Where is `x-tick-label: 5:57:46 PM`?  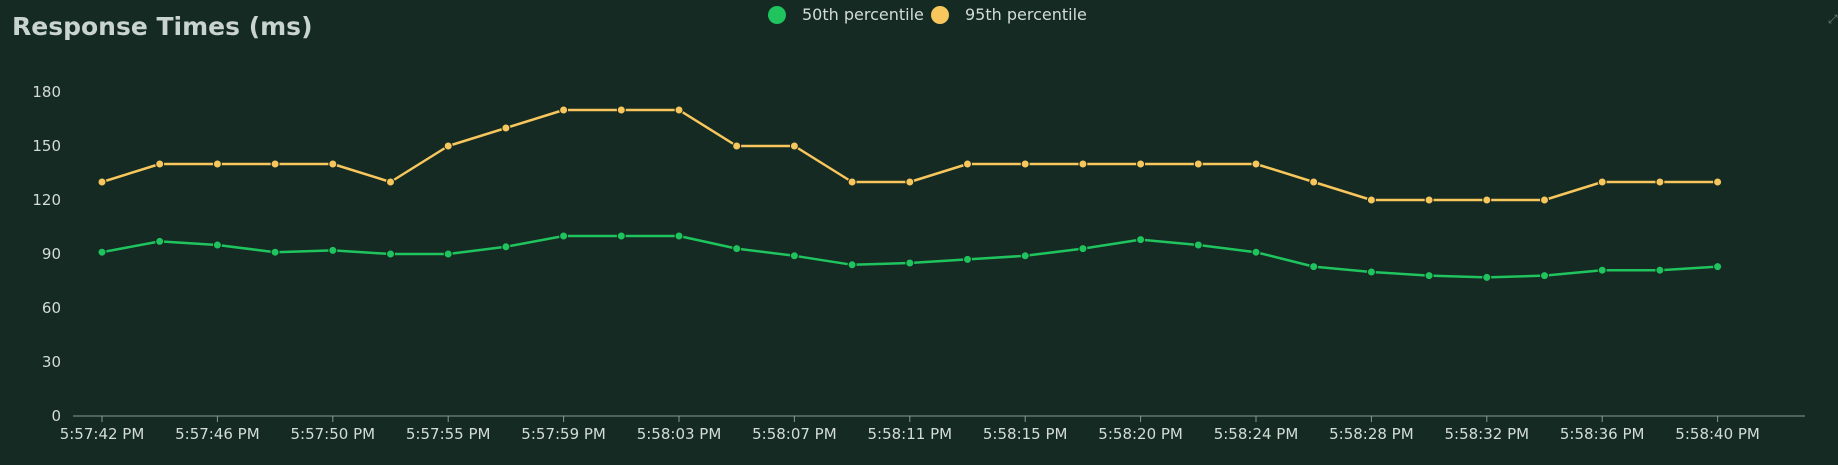 x-tick-label: 5:57:46 PM is located at coordinates (217, 434).